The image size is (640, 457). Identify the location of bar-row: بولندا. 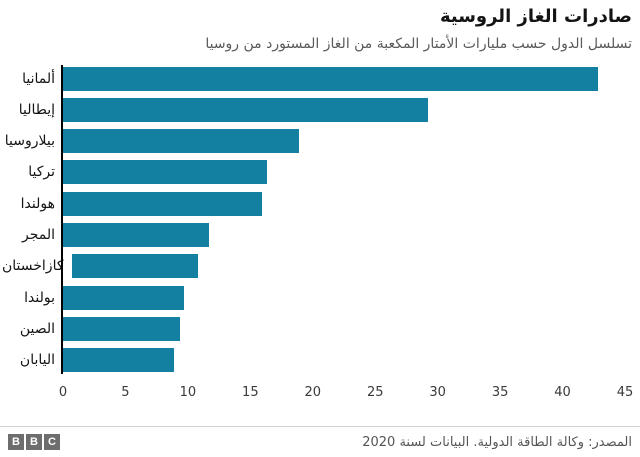
(320, 297).